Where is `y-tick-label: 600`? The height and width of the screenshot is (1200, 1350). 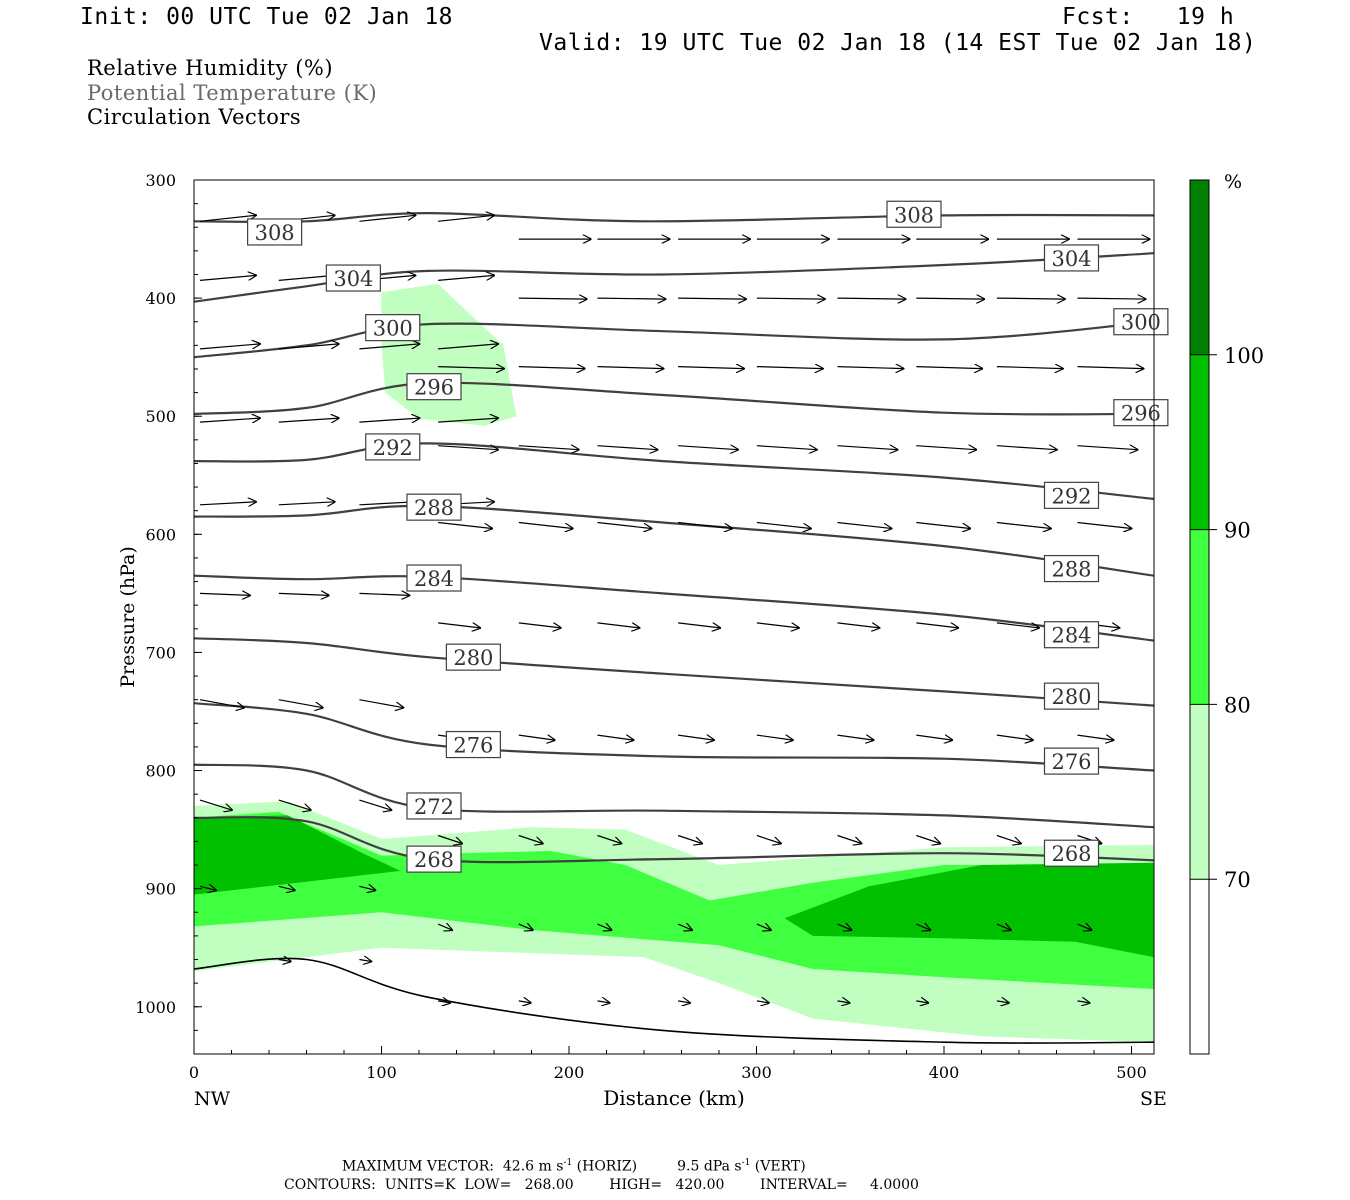 y-tick-label: 600 is located at coordinates (160, 534).